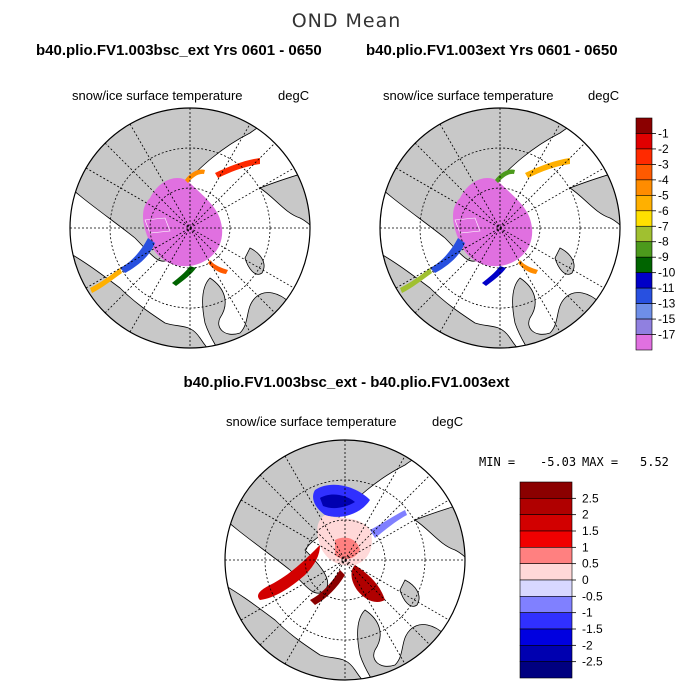 The image size is (693, 693). Describe the element at coordinates (585, 580) in the screenshot. I see `colorbar2-tick-label: 0` at that location.